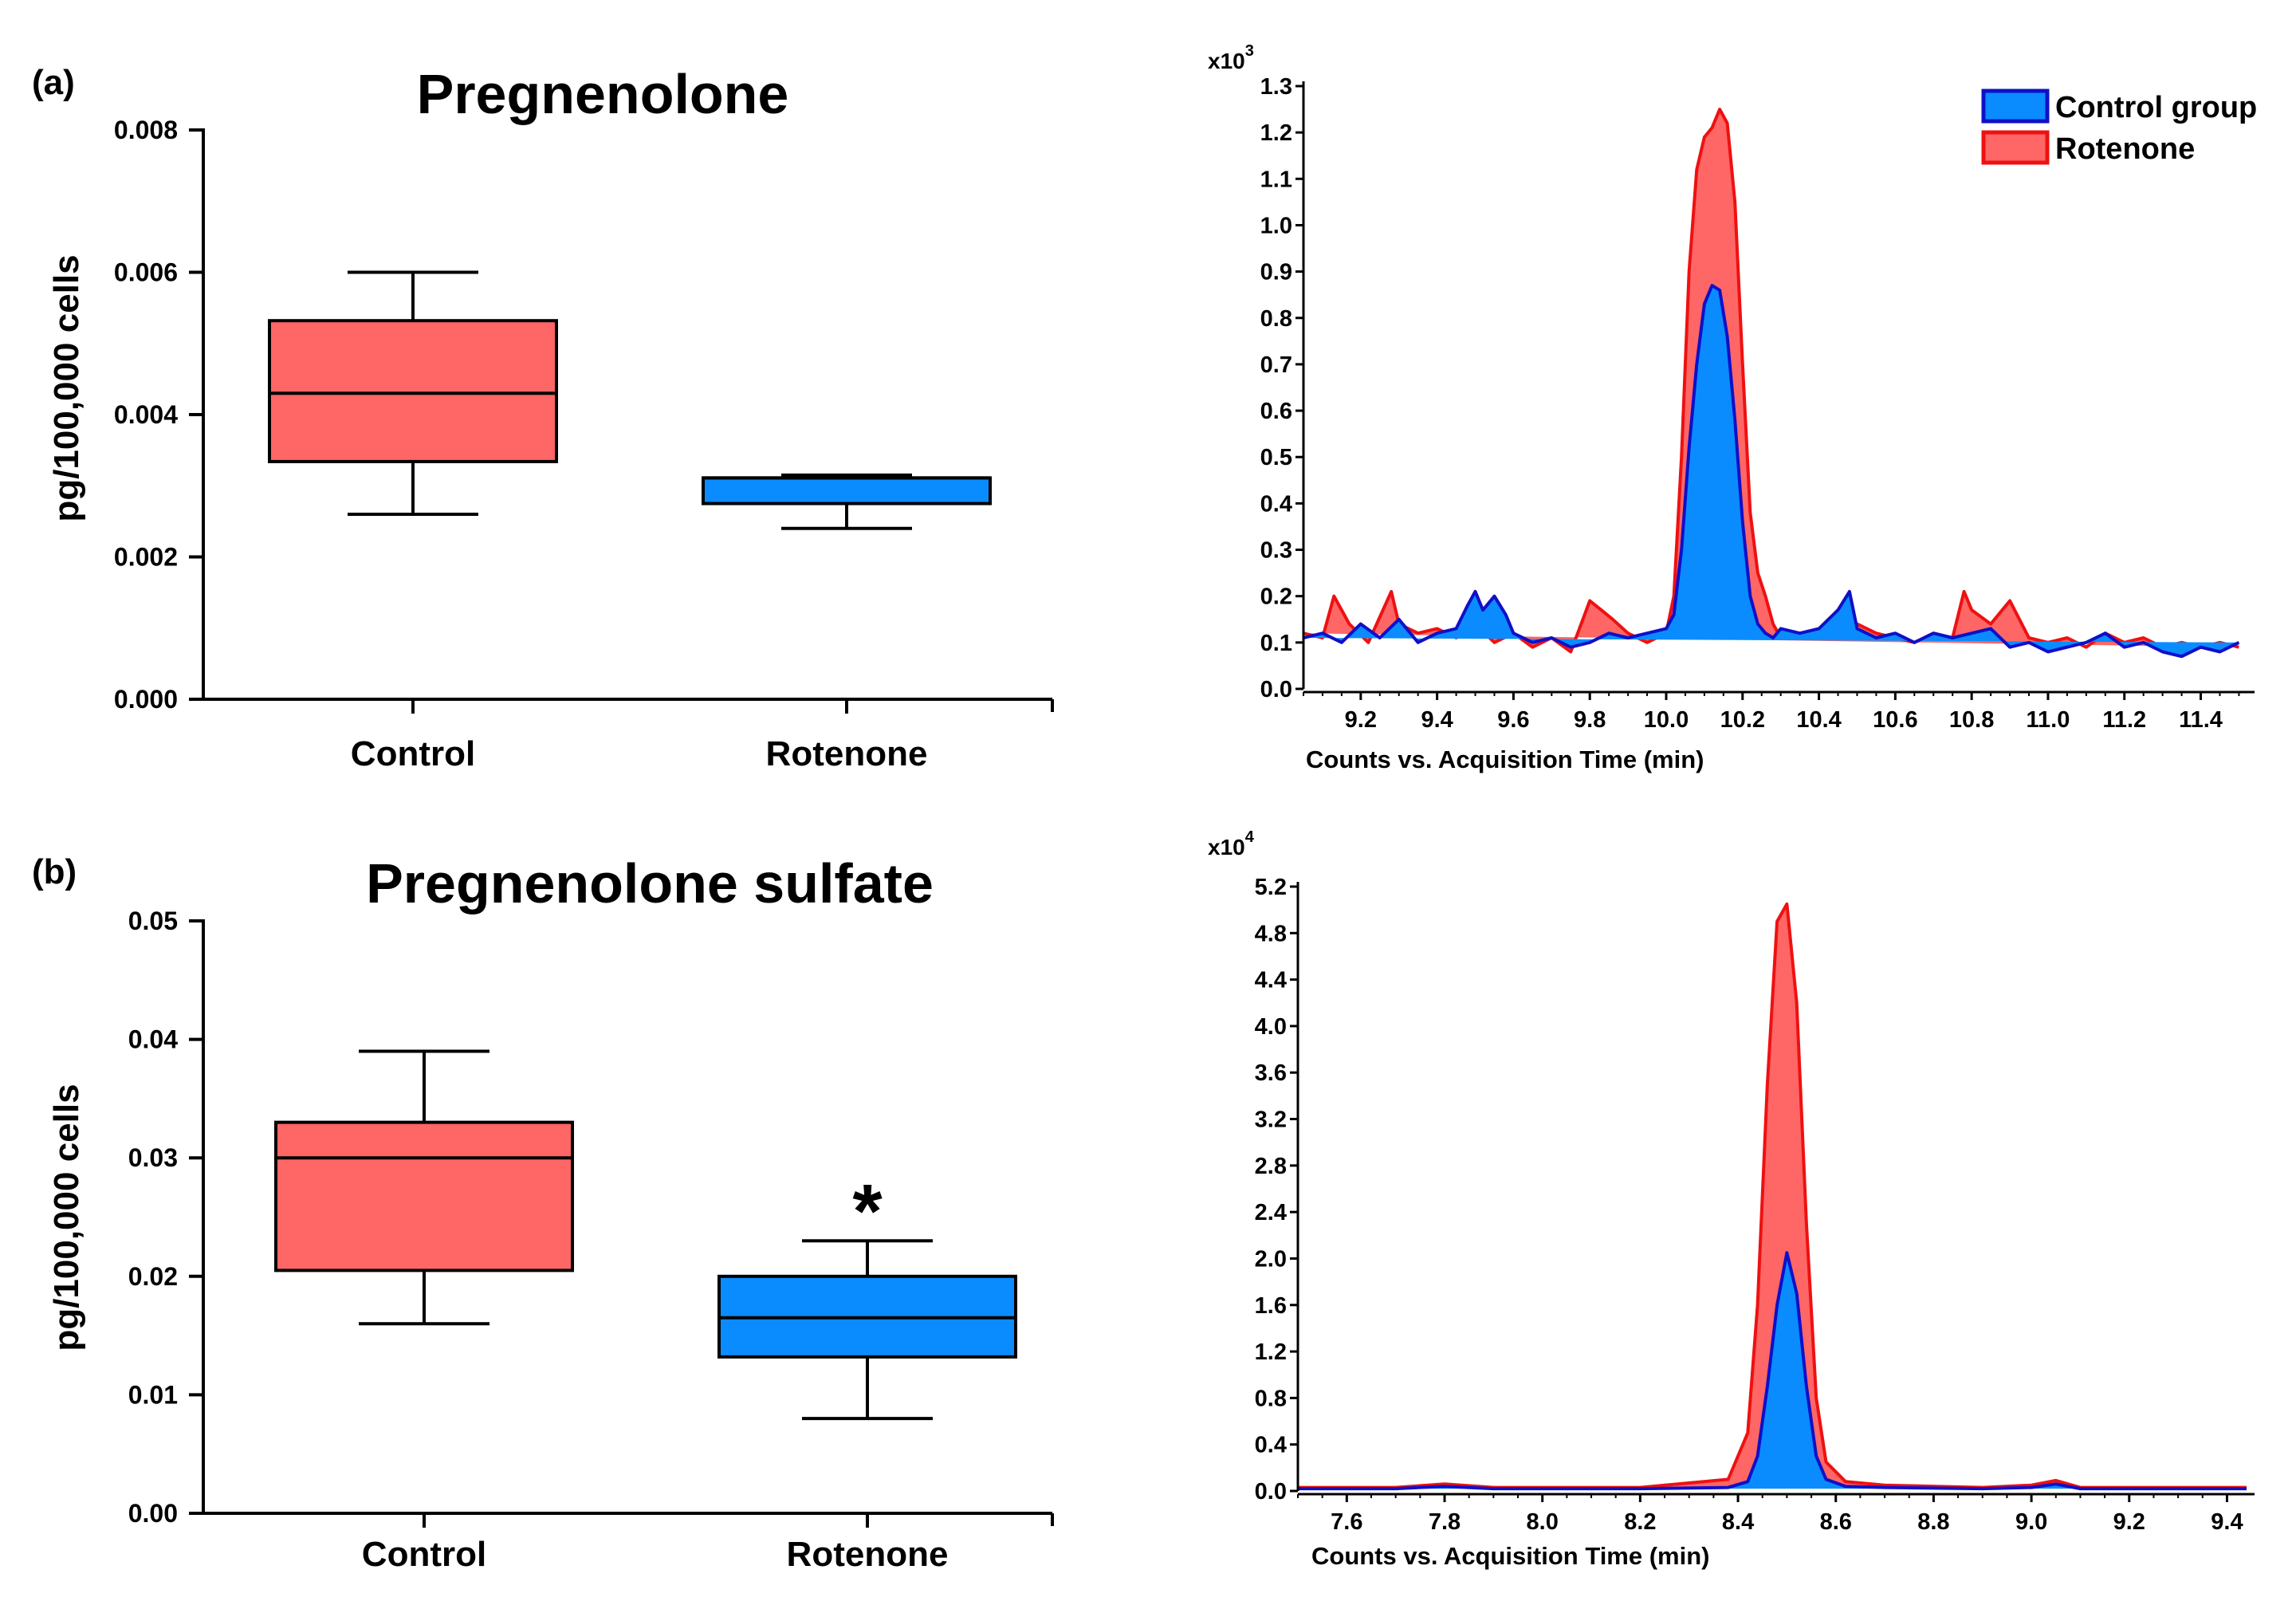 The width and height of the screenshot is (2296, 1601). Describe the element at coordinates (2124, 720) in the screenshot. I see `x-tick-label: 11.2` at that location.